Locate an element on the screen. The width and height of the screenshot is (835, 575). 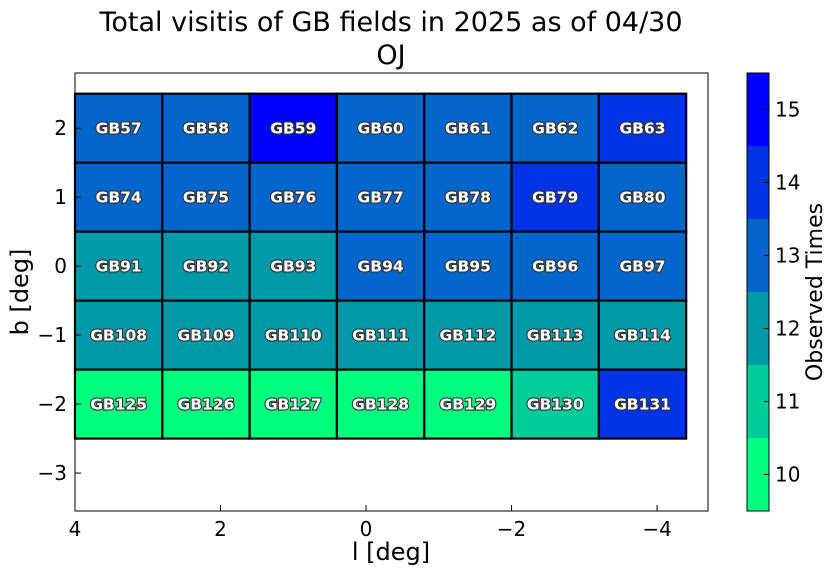
field-label-gb74: GB74 is located at coordinates (119, 198).